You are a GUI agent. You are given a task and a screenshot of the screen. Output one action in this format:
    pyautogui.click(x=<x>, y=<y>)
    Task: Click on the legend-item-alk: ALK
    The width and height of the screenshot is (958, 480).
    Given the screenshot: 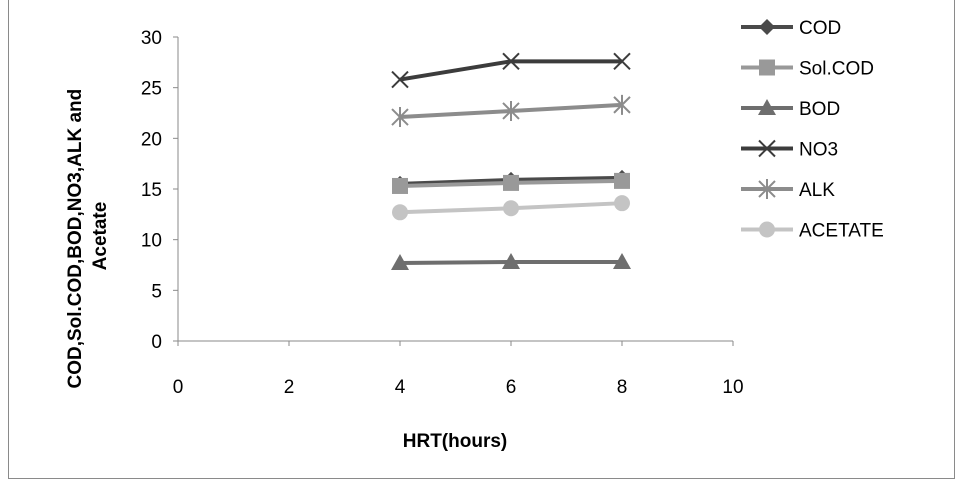 What is the action you would take?
    pyautogui.click(x=788, y=190)
    